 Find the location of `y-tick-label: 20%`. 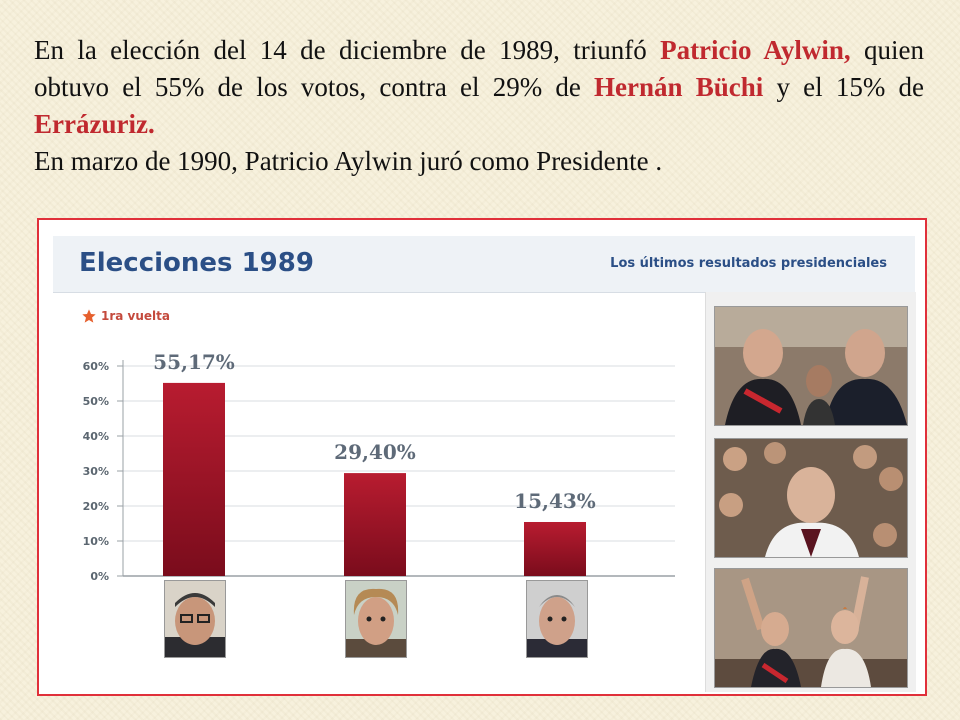

y-tick-label: 20% is located at coordinates (96, 506).